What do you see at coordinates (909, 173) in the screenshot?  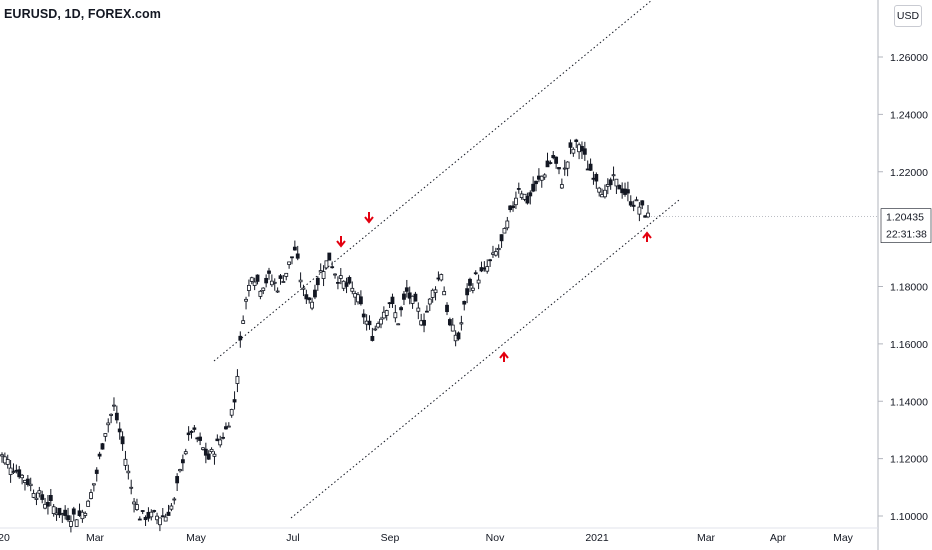 I see `price-tick-label: 1.22000` at bounding box center [909, 173].